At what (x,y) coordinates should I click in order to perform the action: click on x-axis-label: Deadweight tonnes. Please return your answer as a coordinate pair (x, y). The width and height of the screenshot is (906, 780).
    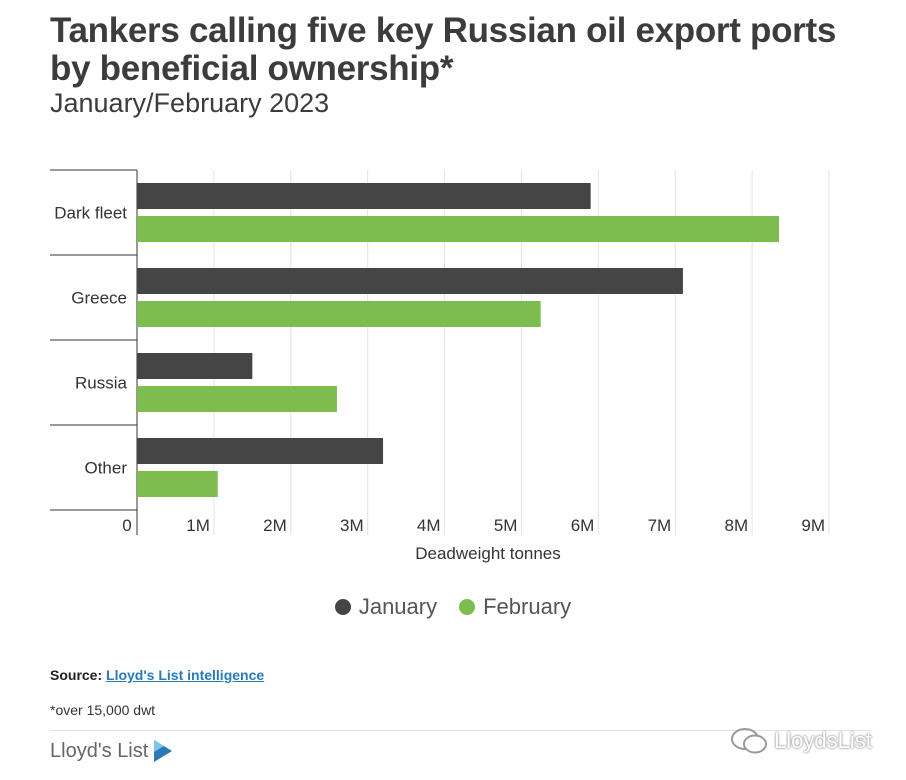
    Looking at the image, I should click on (488, 553).